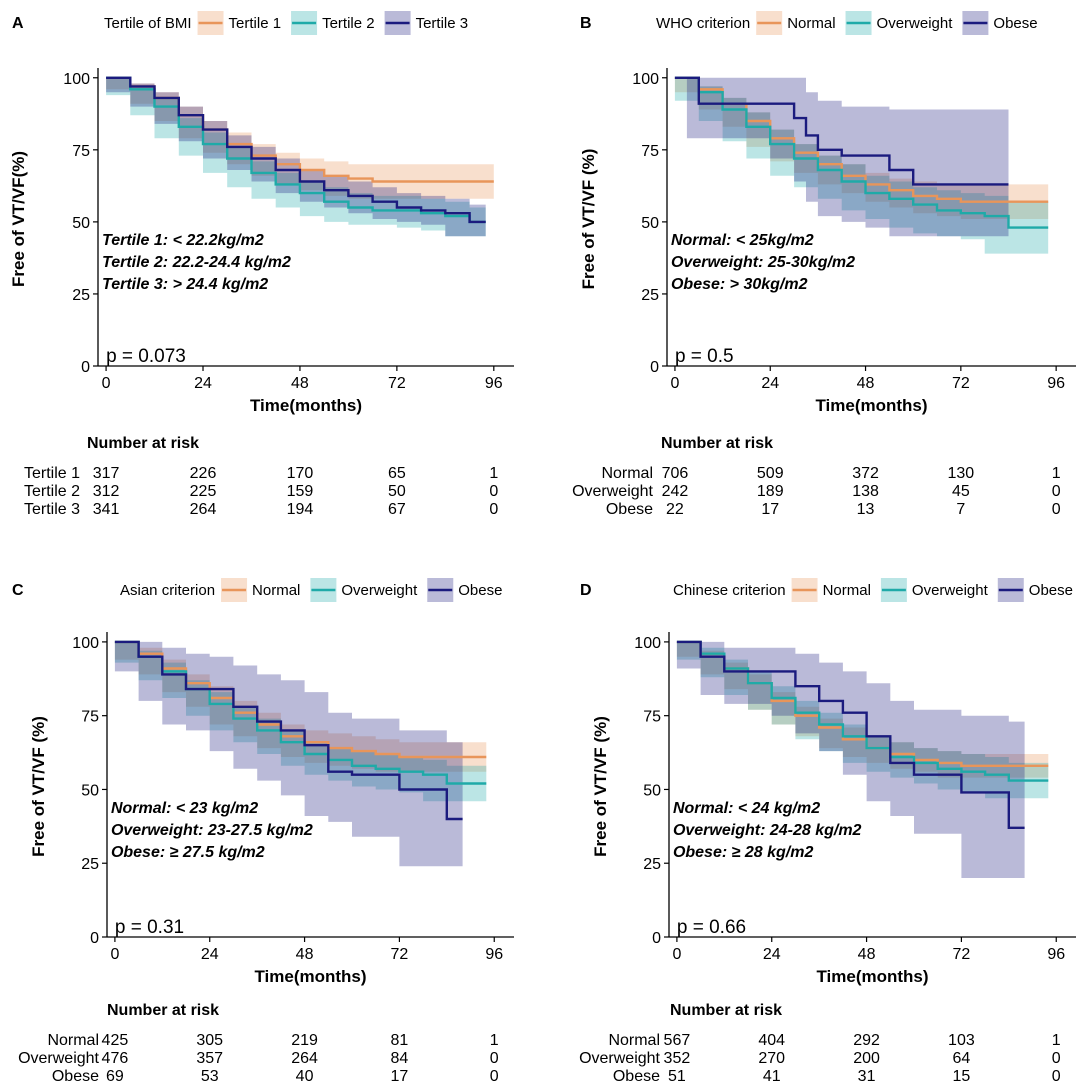 This screenshot has height=1090, width=1084. I want to click on p-value: p = 0.66, so click(711, 927).